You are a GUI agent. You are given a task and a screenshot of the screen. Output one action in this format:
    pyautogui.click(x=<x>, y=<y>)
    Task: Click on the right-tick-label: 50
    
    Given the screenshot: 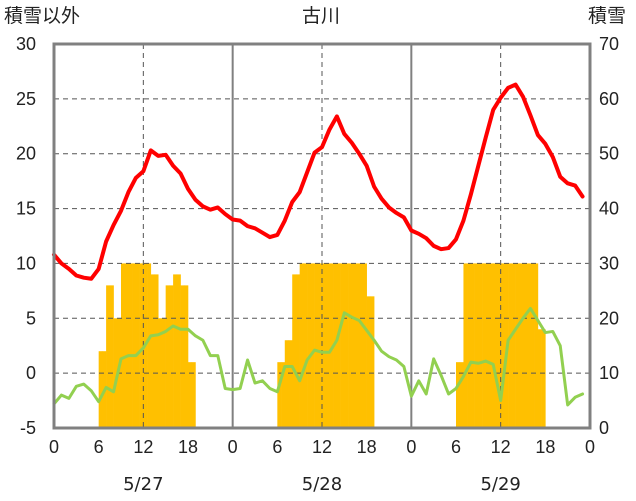 What is the action you would take?
    pyautogui.click(x=609, y=154)
    